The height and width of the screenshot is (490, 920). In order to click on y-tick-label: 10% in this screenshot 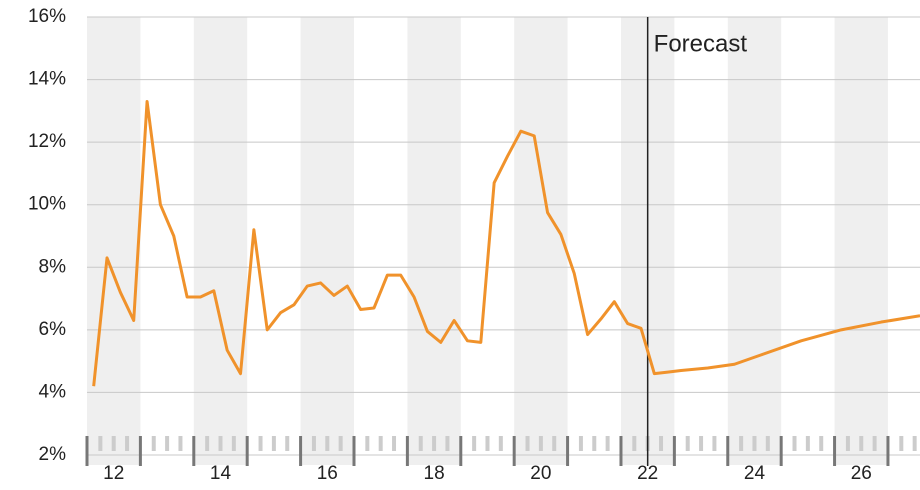, I will do `click(47, 204)`.